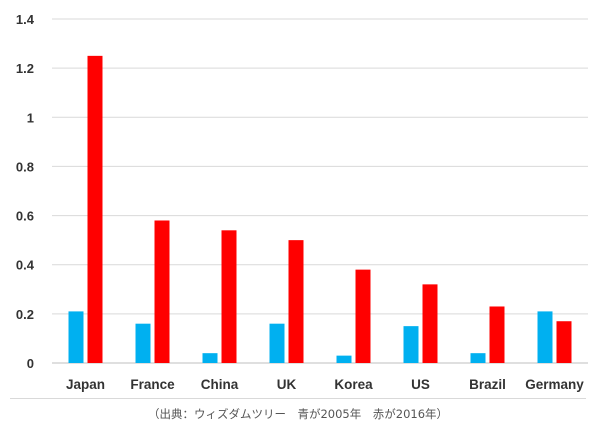 The height and width of the screenshot is (431, 596). I want to click on caption-divider, so click(298, 398).